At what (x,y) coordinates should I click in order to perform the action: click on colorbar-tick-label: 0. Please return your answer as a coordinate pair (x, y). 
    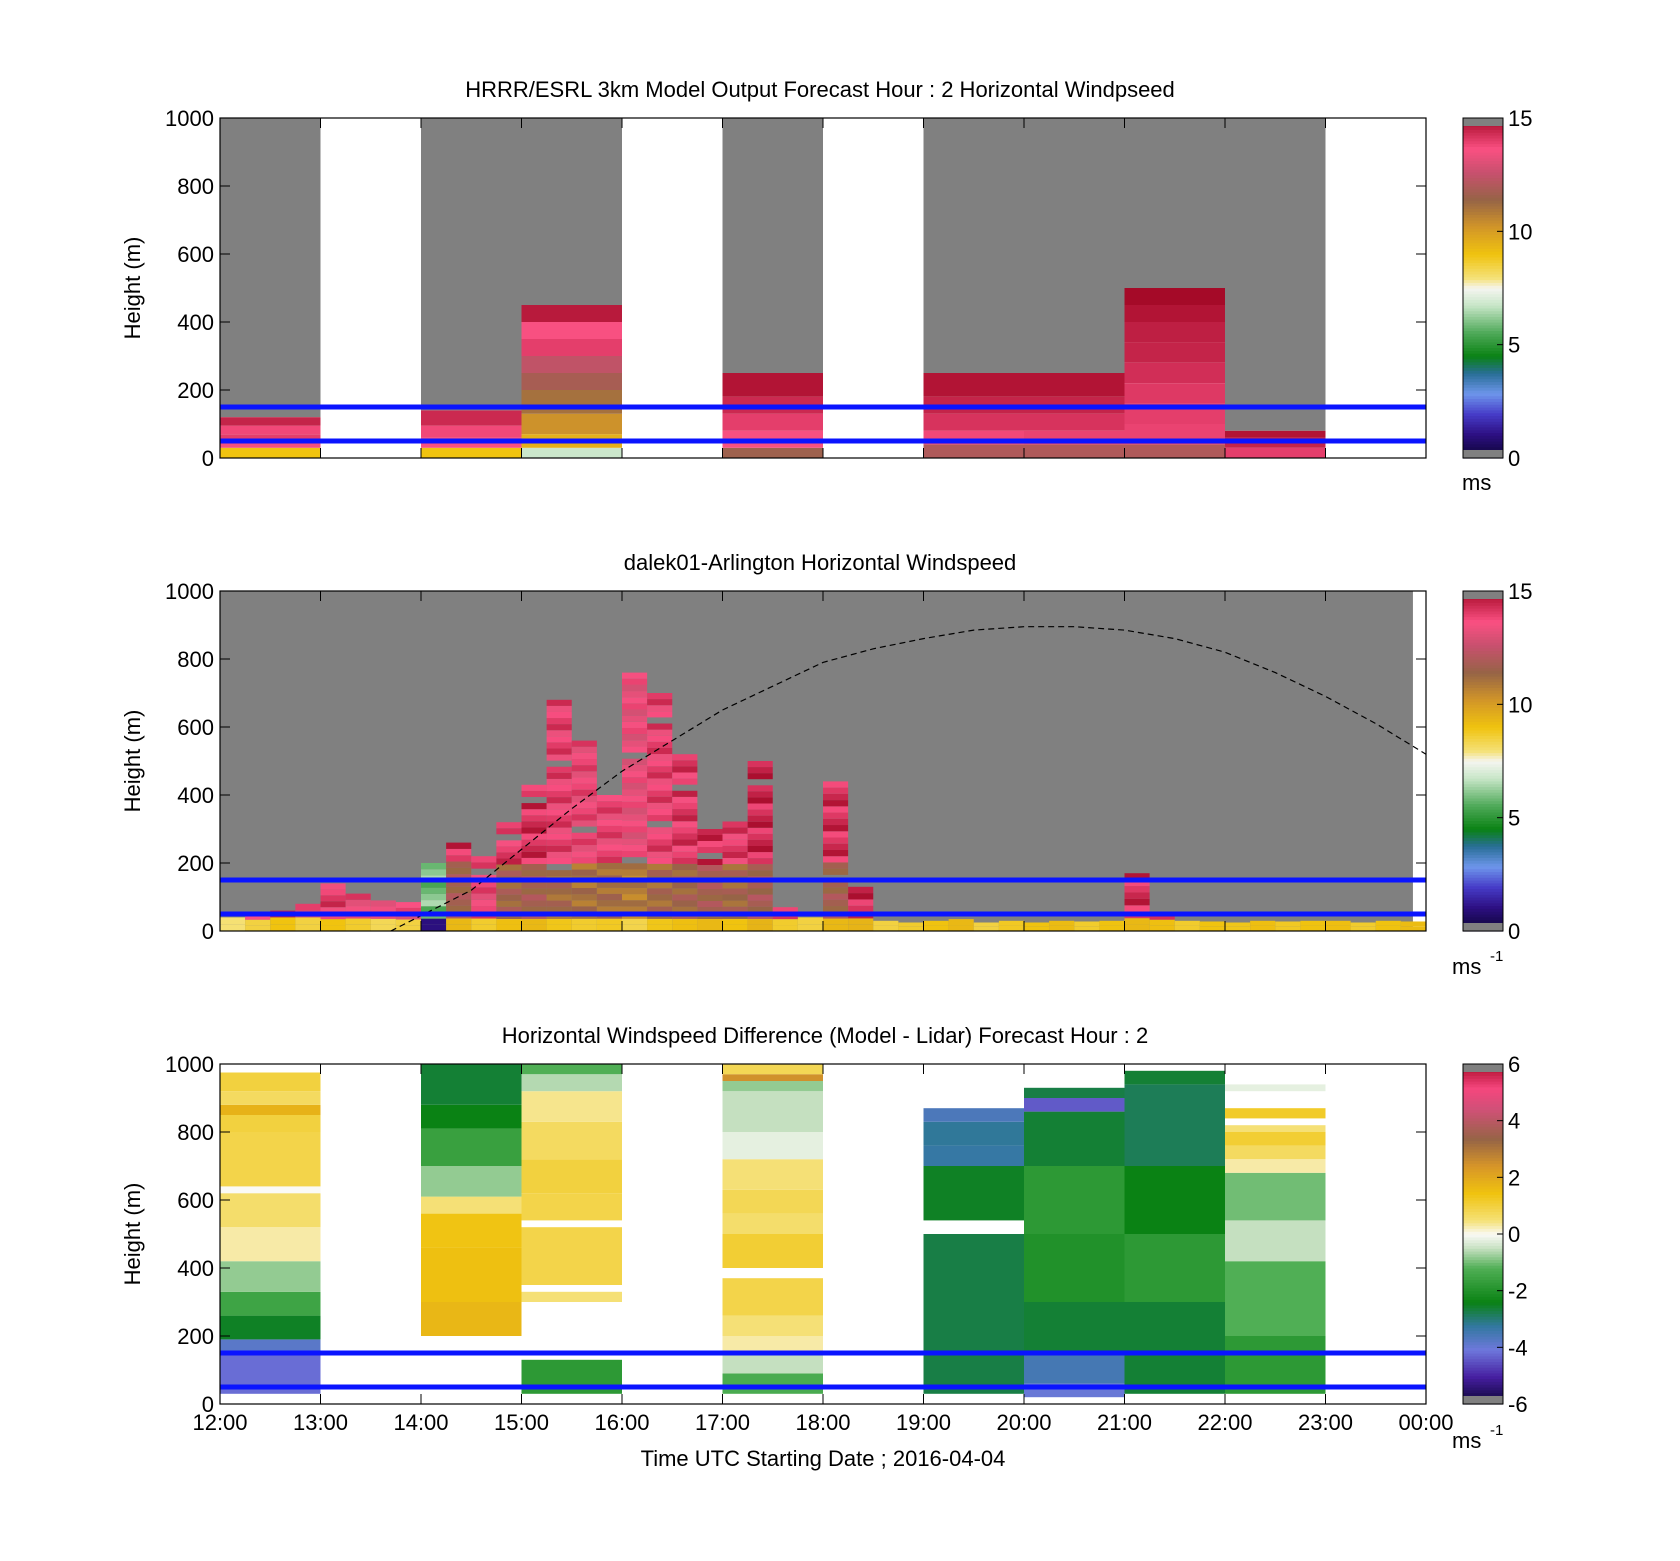
    Looking at the image, I should click on (1514, 458).